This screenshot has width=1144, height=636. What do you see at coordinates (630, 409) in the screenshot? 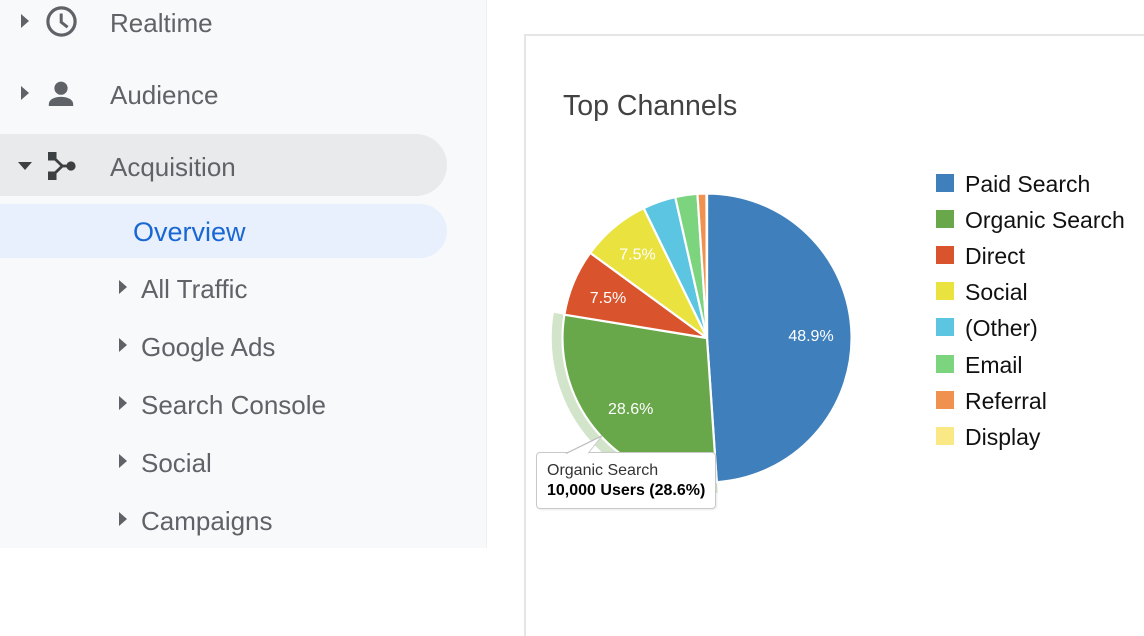
I see `svg-text: 28.6%` at bounding box center [630, 409].